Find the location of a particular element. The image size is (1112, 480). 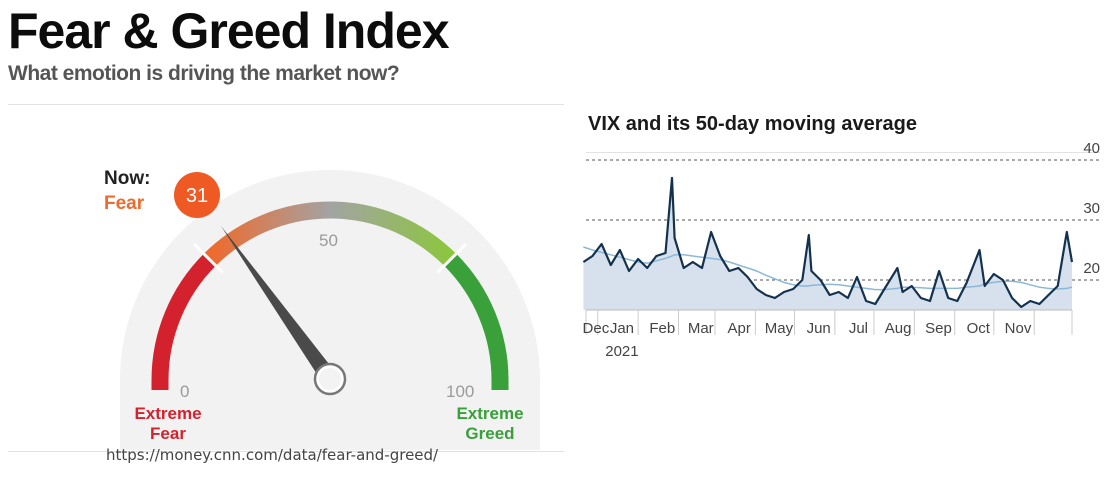

value-badge-text: 31 is located at coordinates (197, 196).